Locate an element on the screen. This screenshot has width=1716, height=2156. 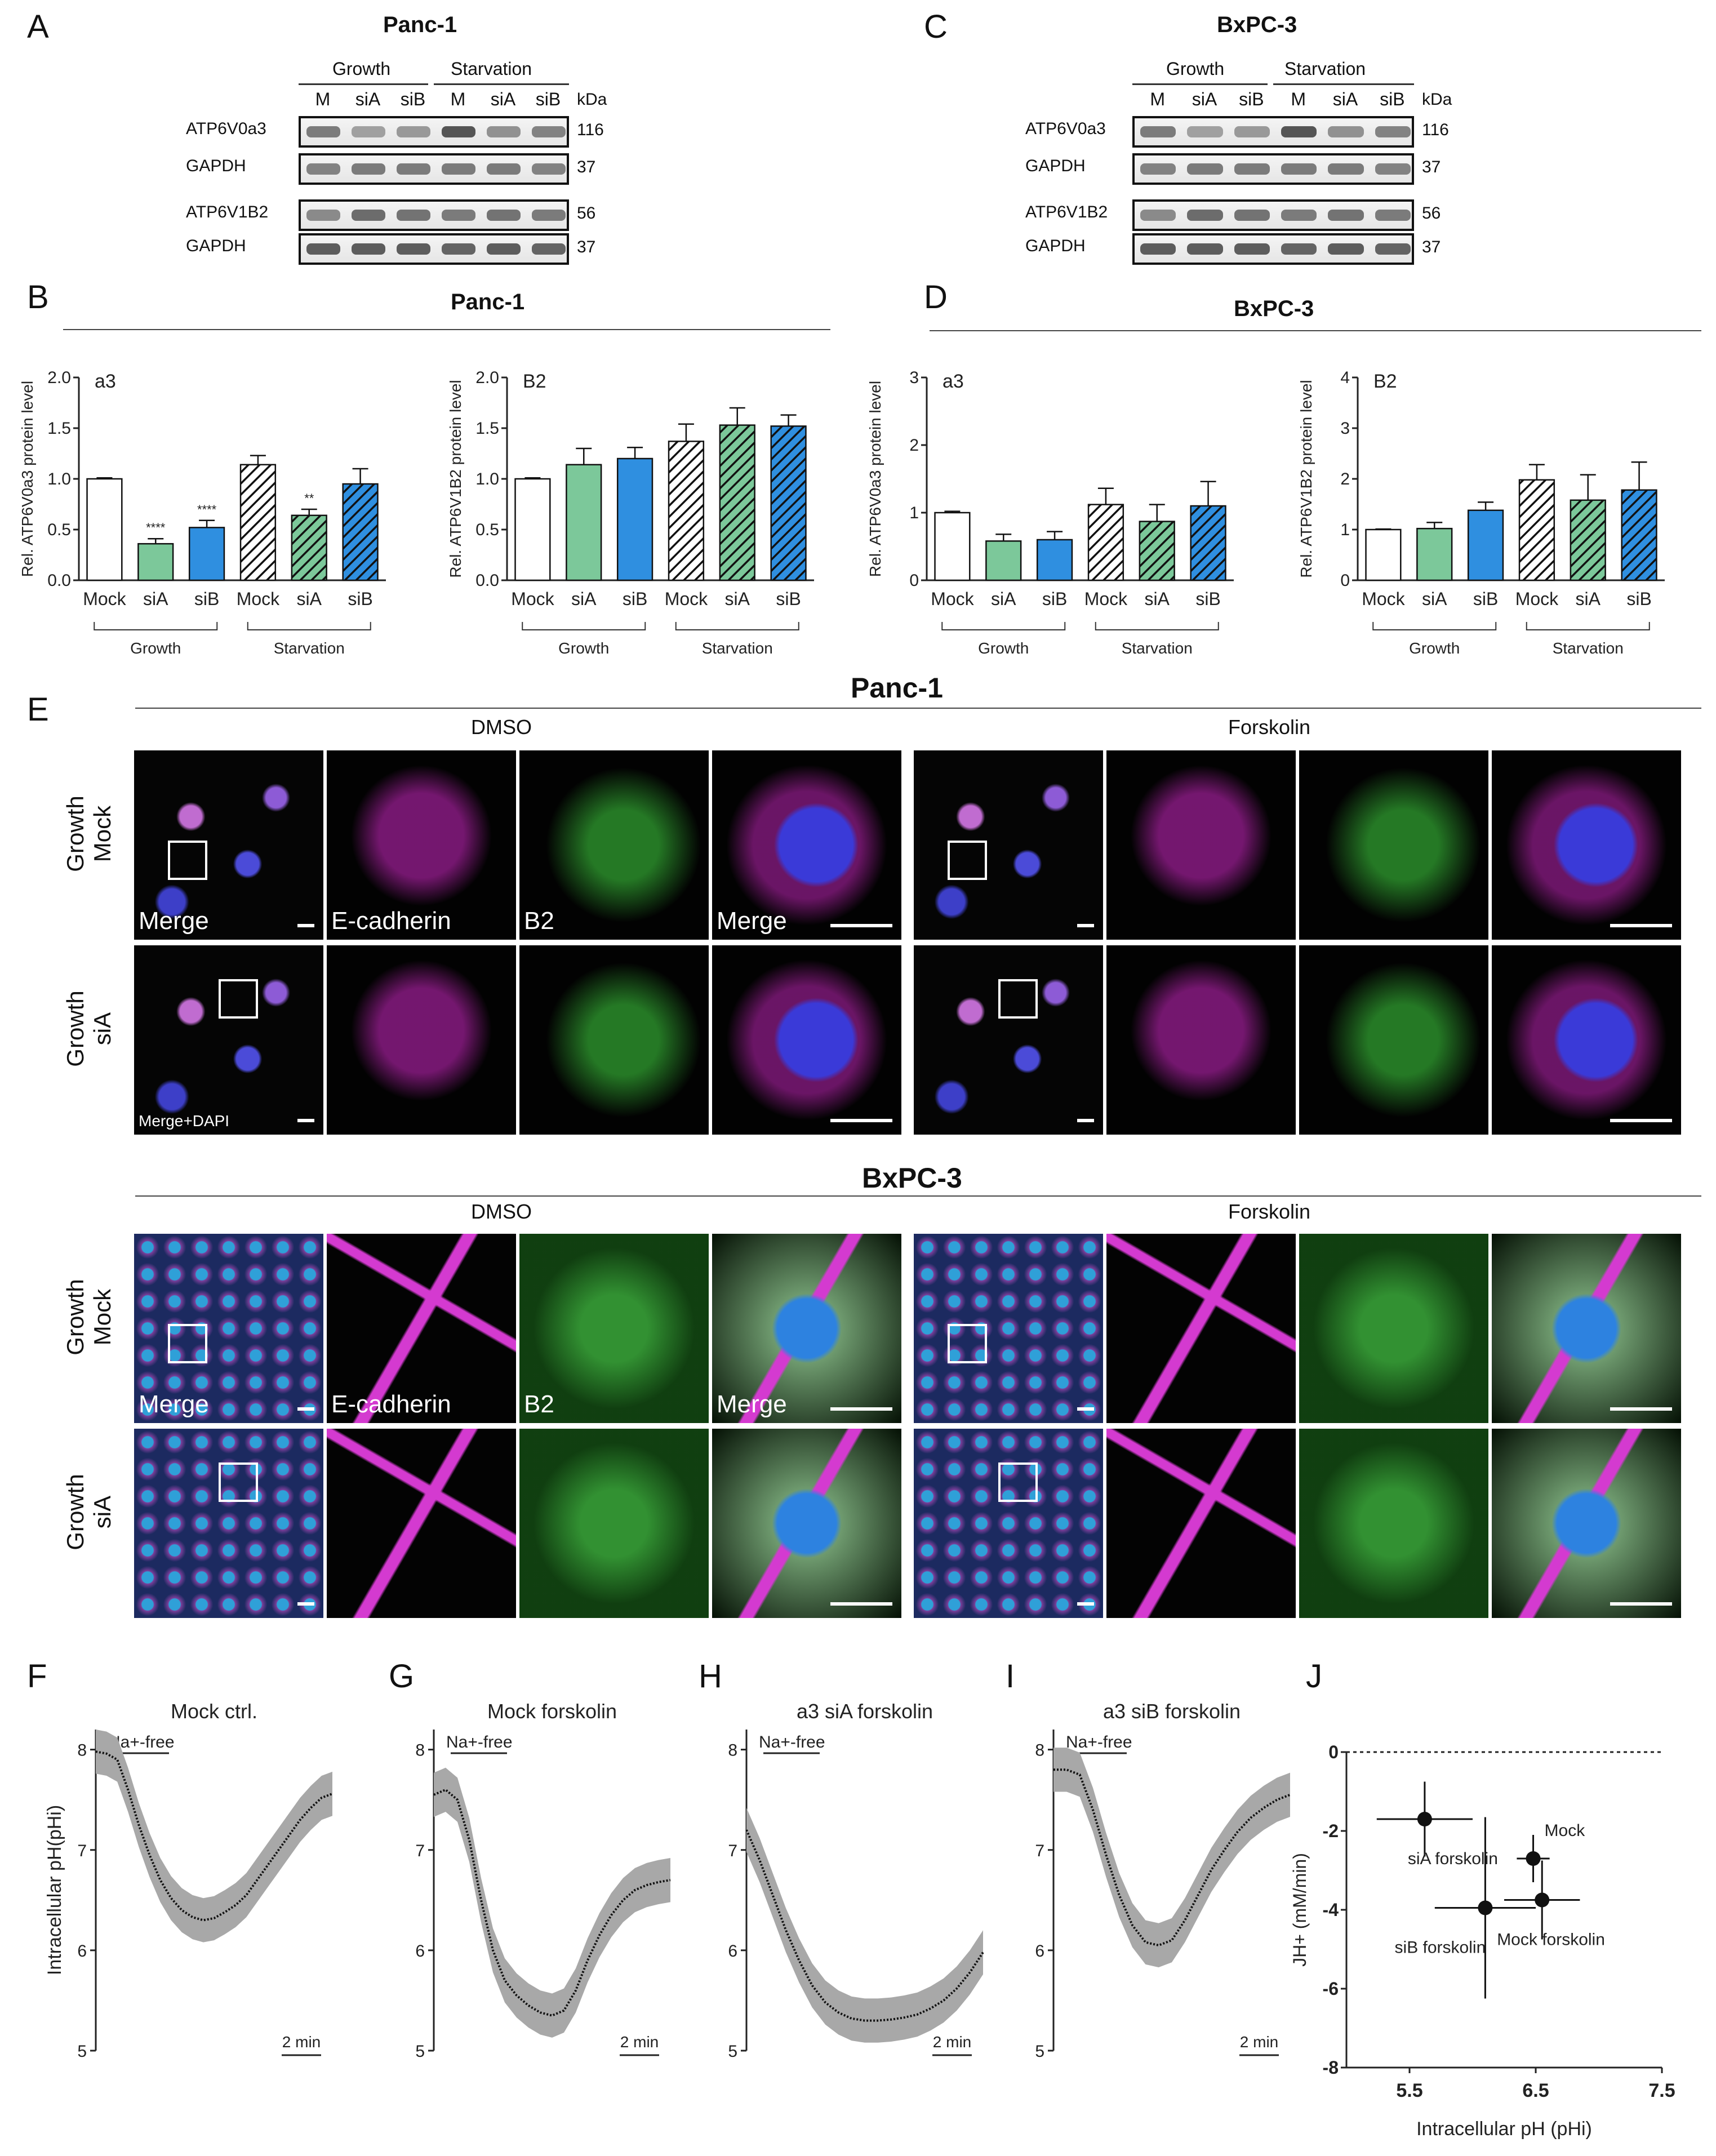
panel-letter-a: A is located at coordinates (38, 26).